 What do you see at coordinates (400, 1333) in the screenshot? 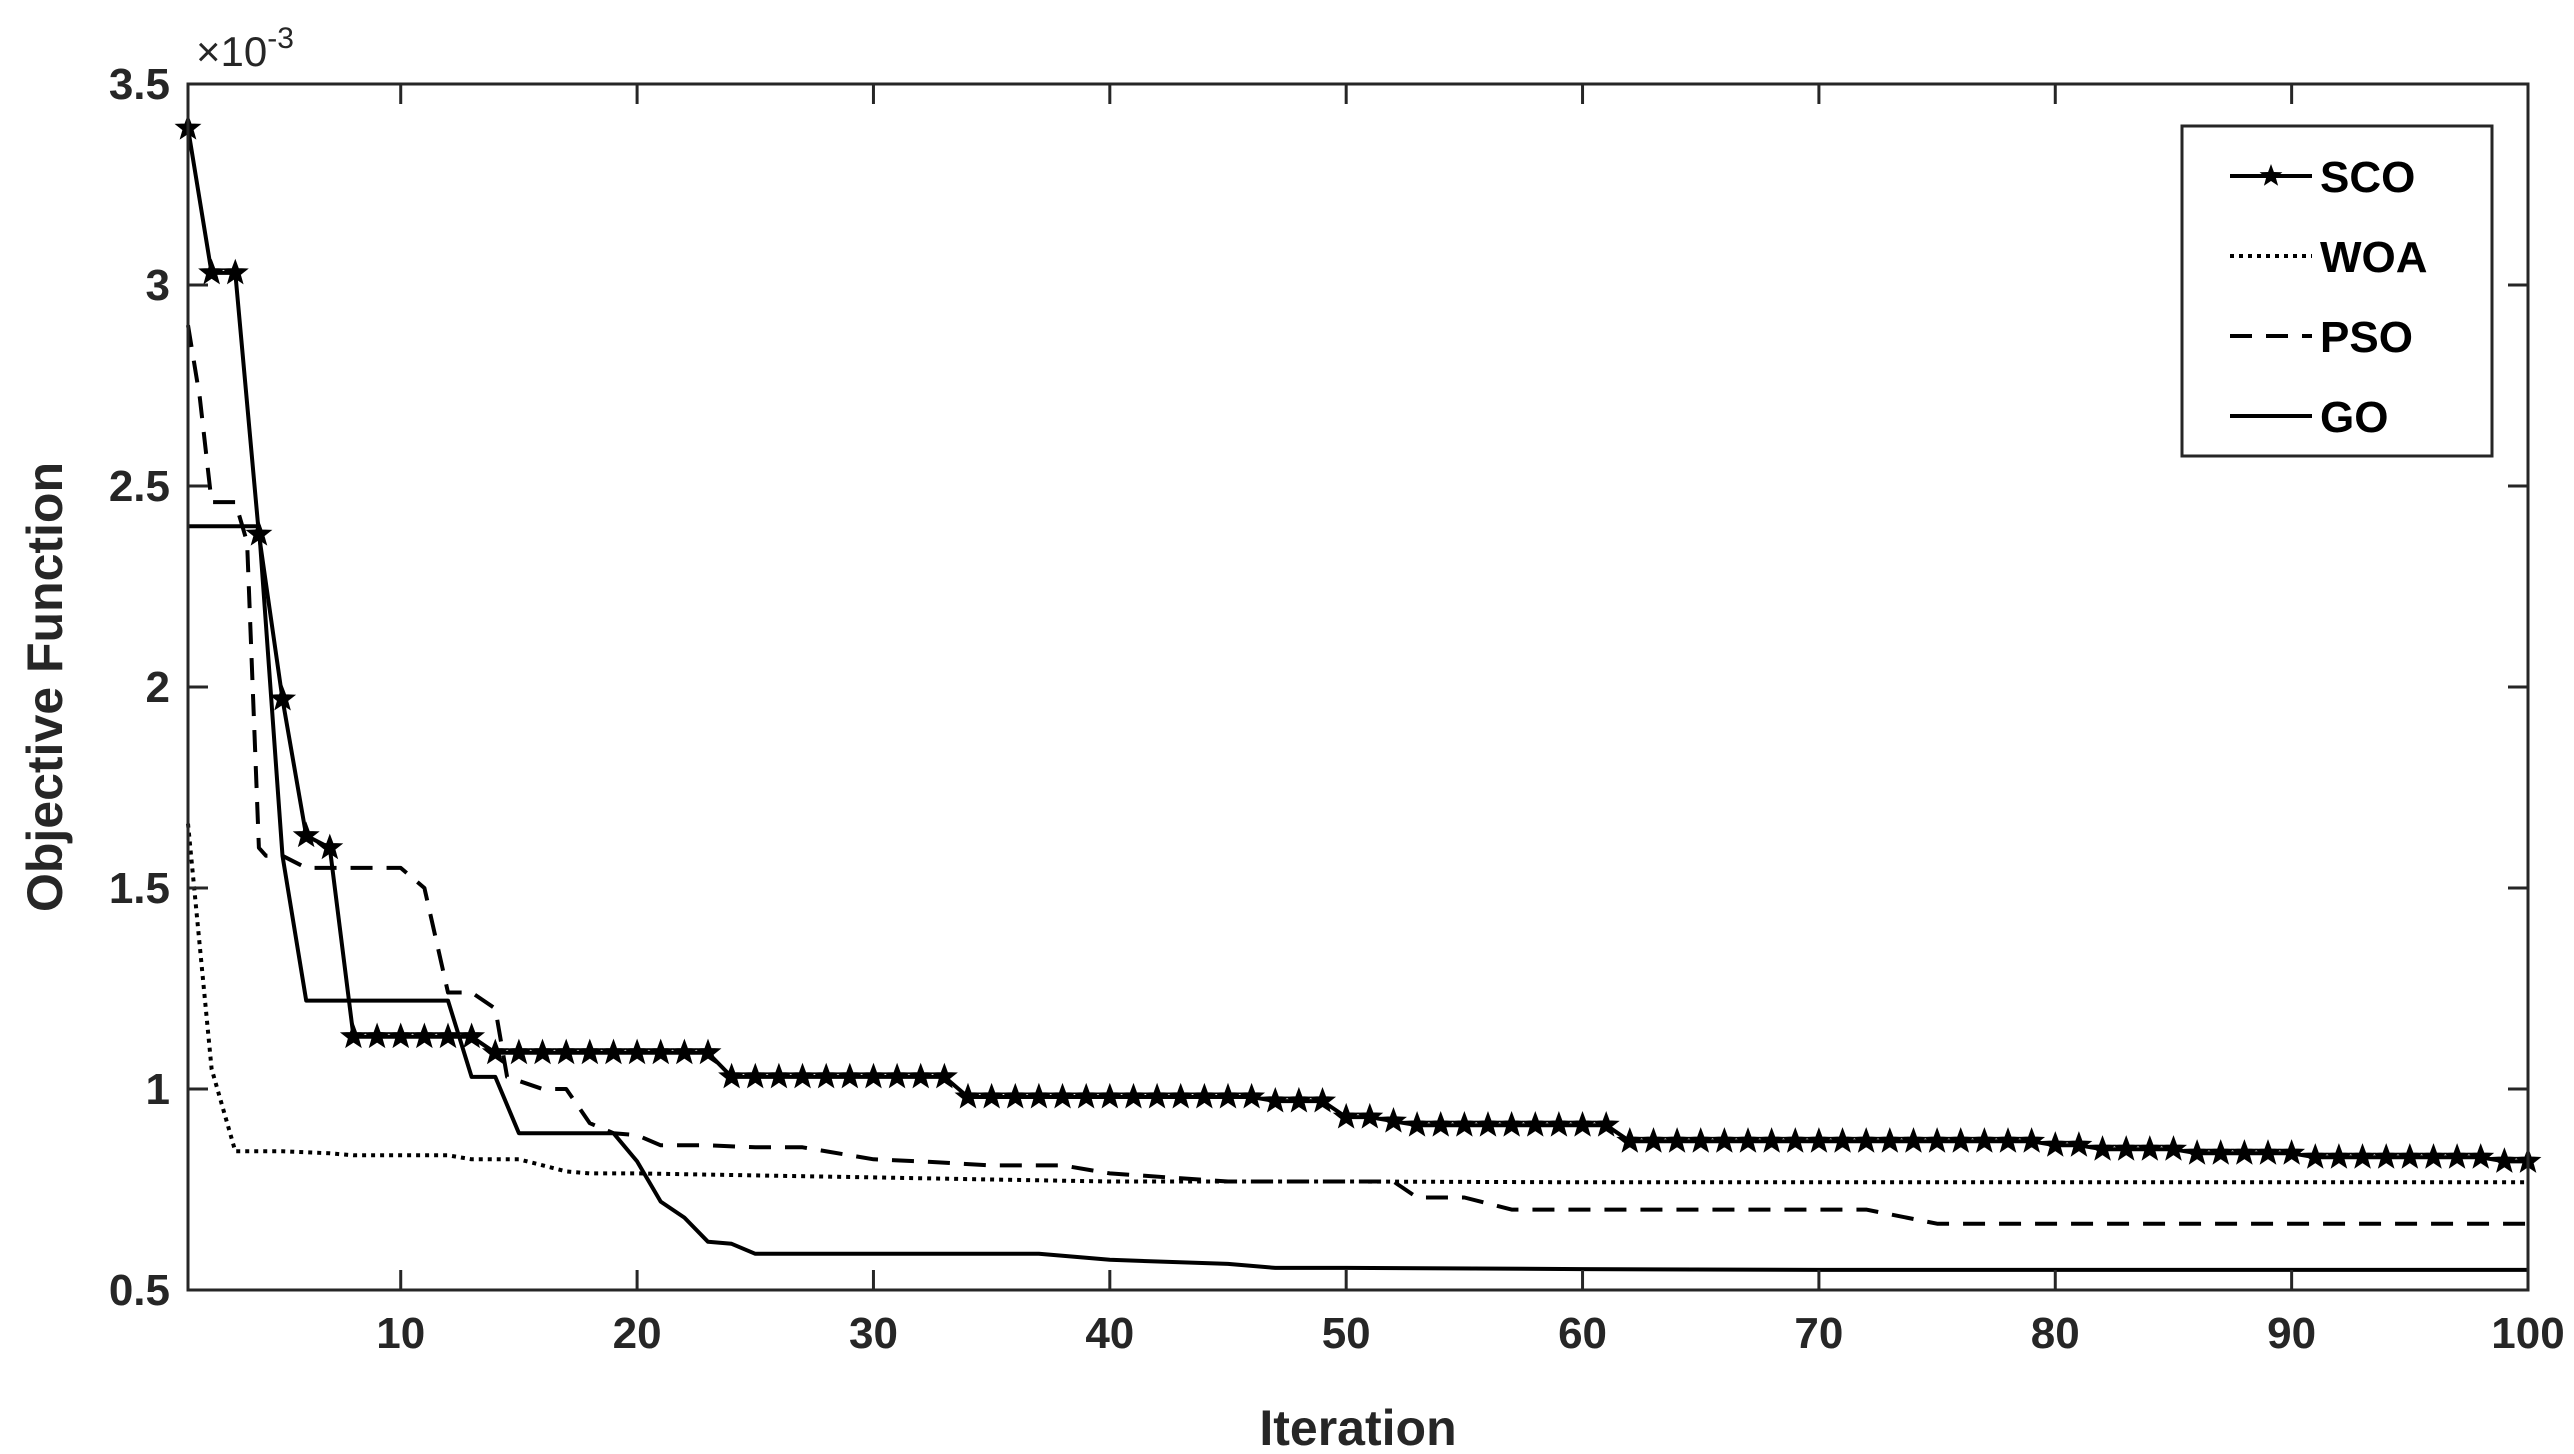
I see `x-tick-label: 10` at bounding box center [400, 1333].